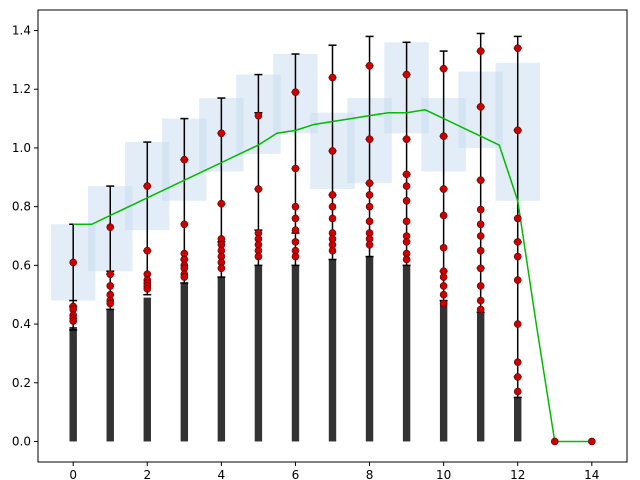  I want to click on y-tick-label: 0.0, so click(21, 441).